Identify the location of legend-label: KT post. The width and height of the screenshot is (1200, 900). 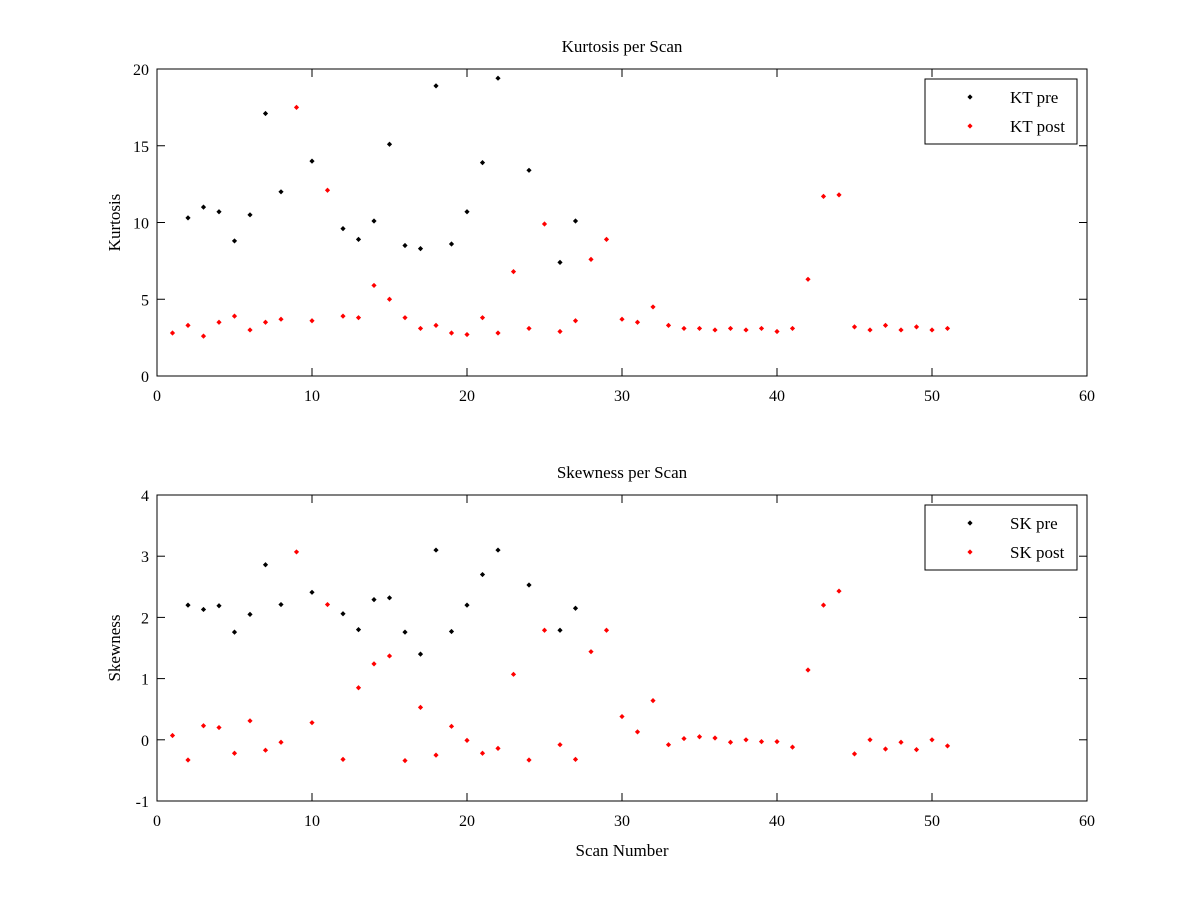
(1037, 126).